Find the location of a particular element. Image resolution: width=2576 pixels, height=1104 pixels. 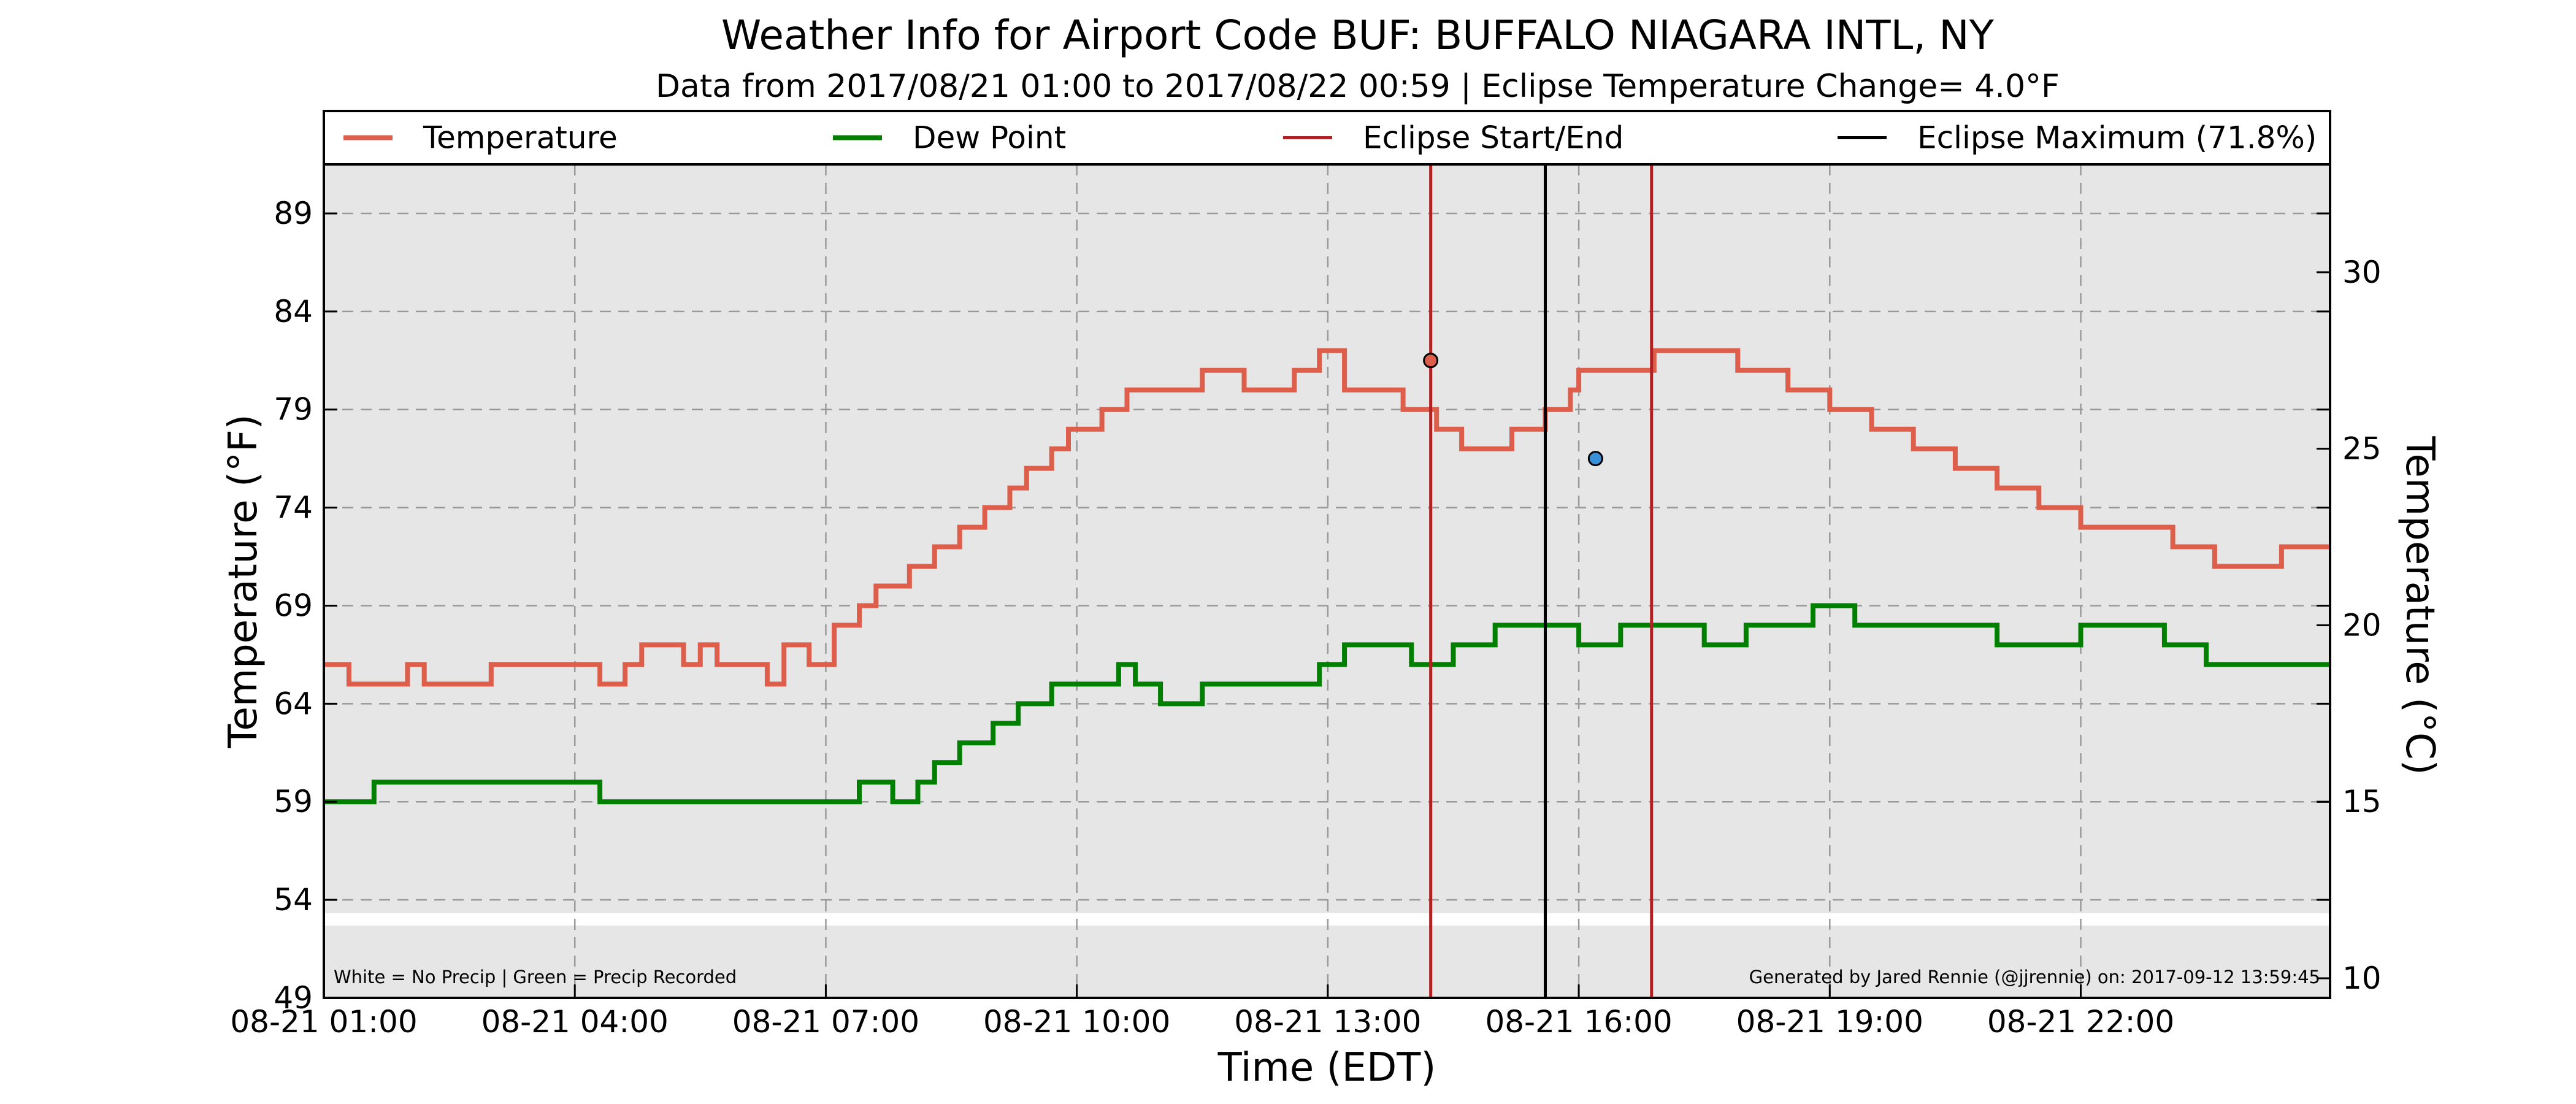

x-tick-label: 08-21 16:00 is located at coordinates (1578, 1022).